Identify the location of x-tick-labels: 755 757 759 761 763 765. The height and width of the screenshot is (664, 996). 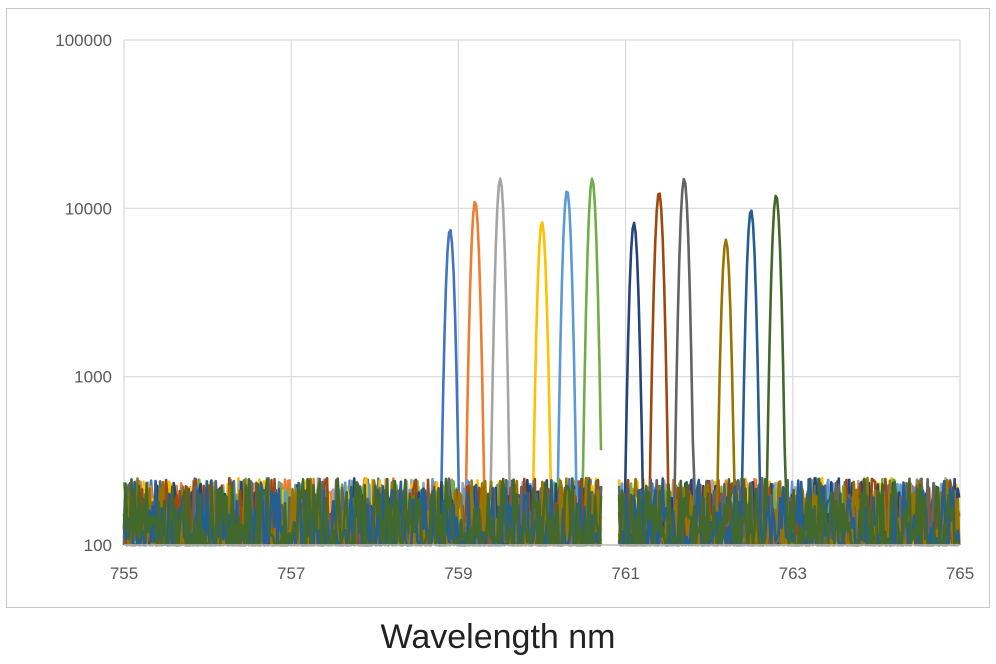
(542, 573).